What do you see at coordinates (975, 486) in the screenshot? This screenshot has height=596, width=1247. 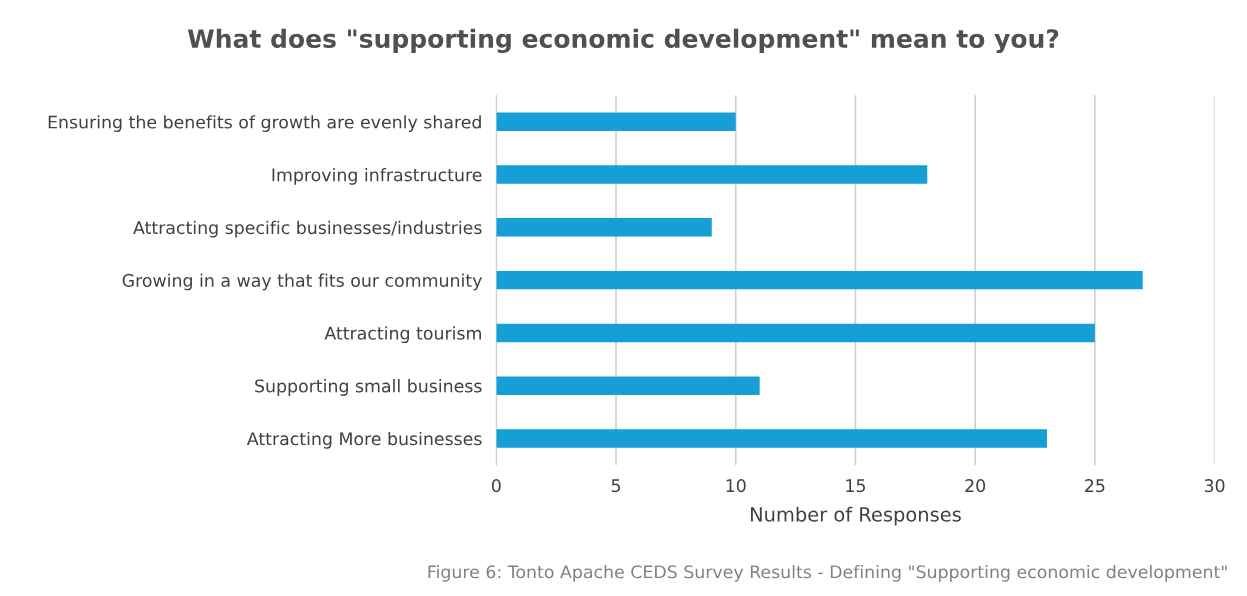 I see `x-tick-label: 20` at bounding box center [975, 486].